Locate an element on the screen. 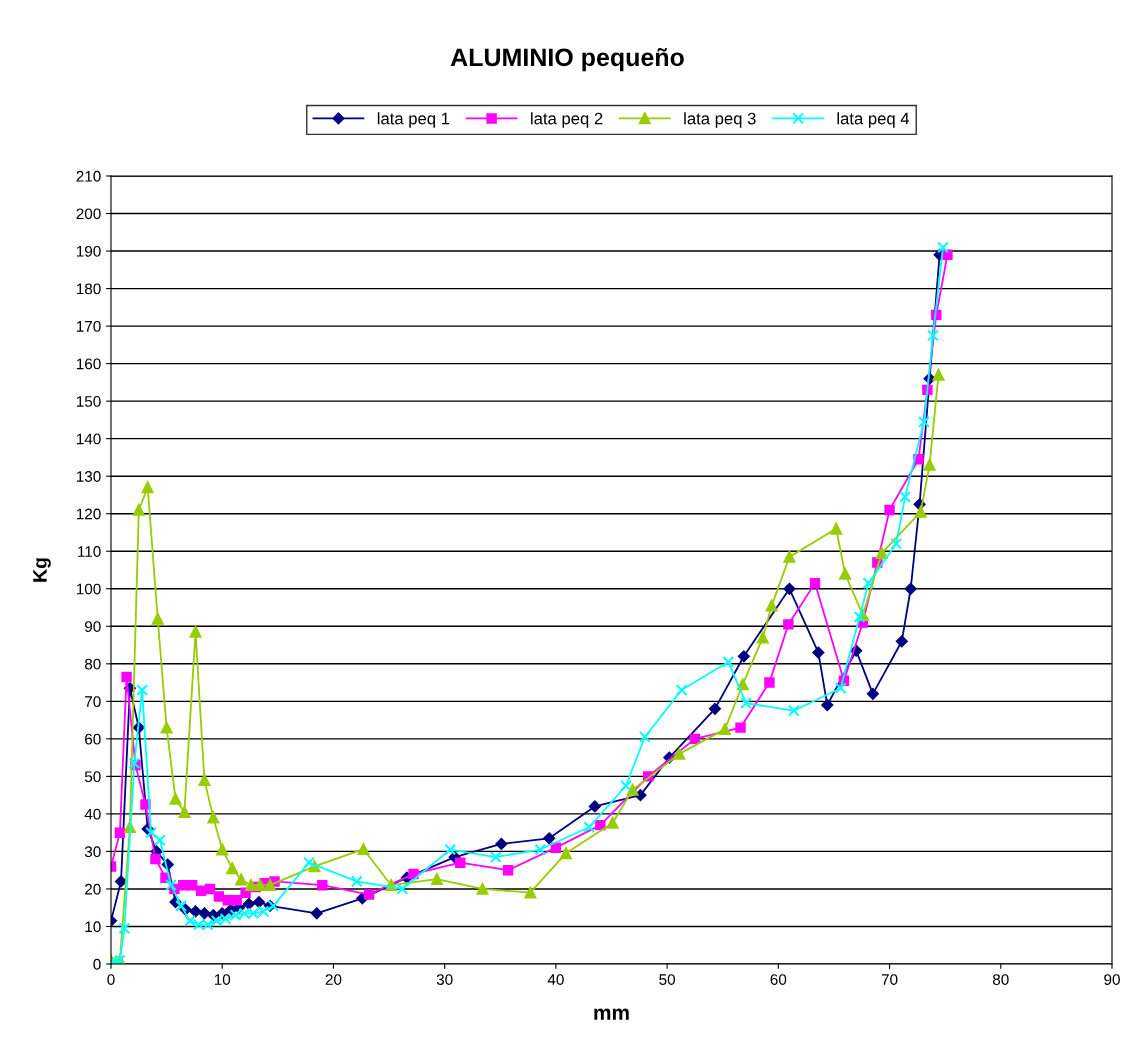  x-tick-label: 30 is located at coordinates (444, 979).